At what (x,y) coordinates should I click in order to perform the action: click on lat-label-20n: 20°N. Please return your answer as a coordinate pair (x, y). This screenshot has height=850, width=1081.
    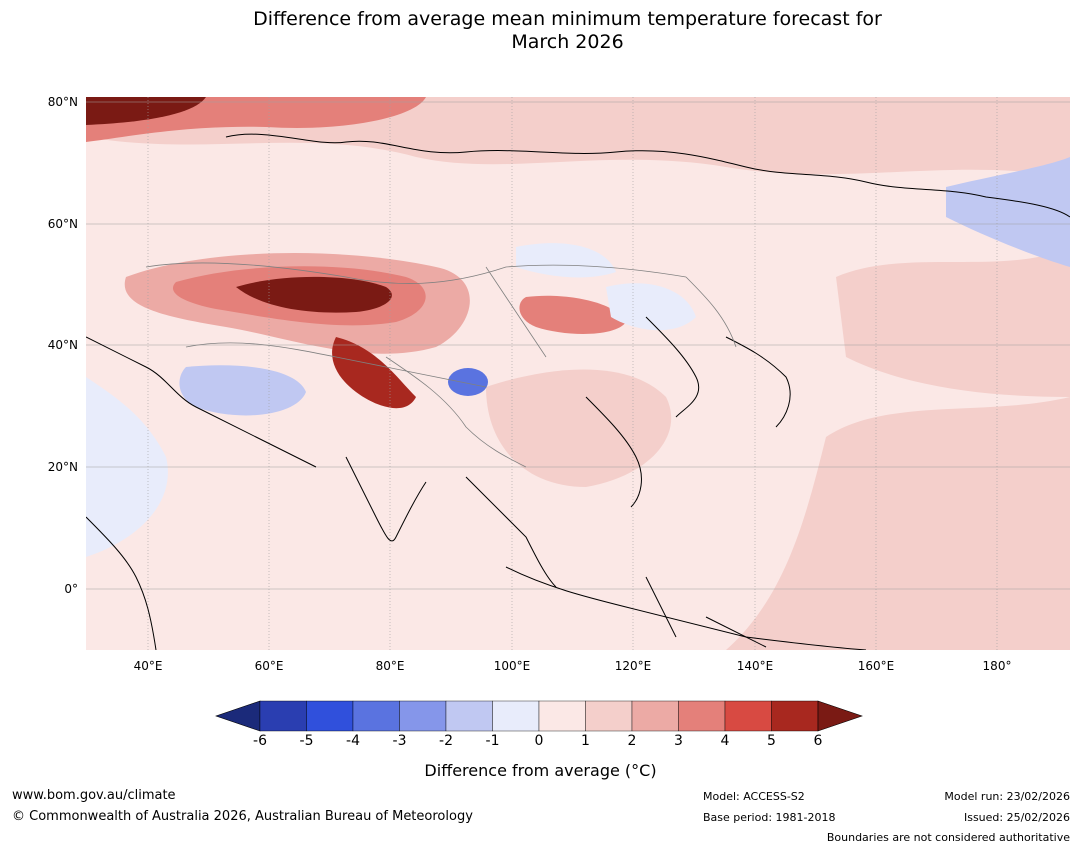
    Looking at the image, I should click on (62, 467).